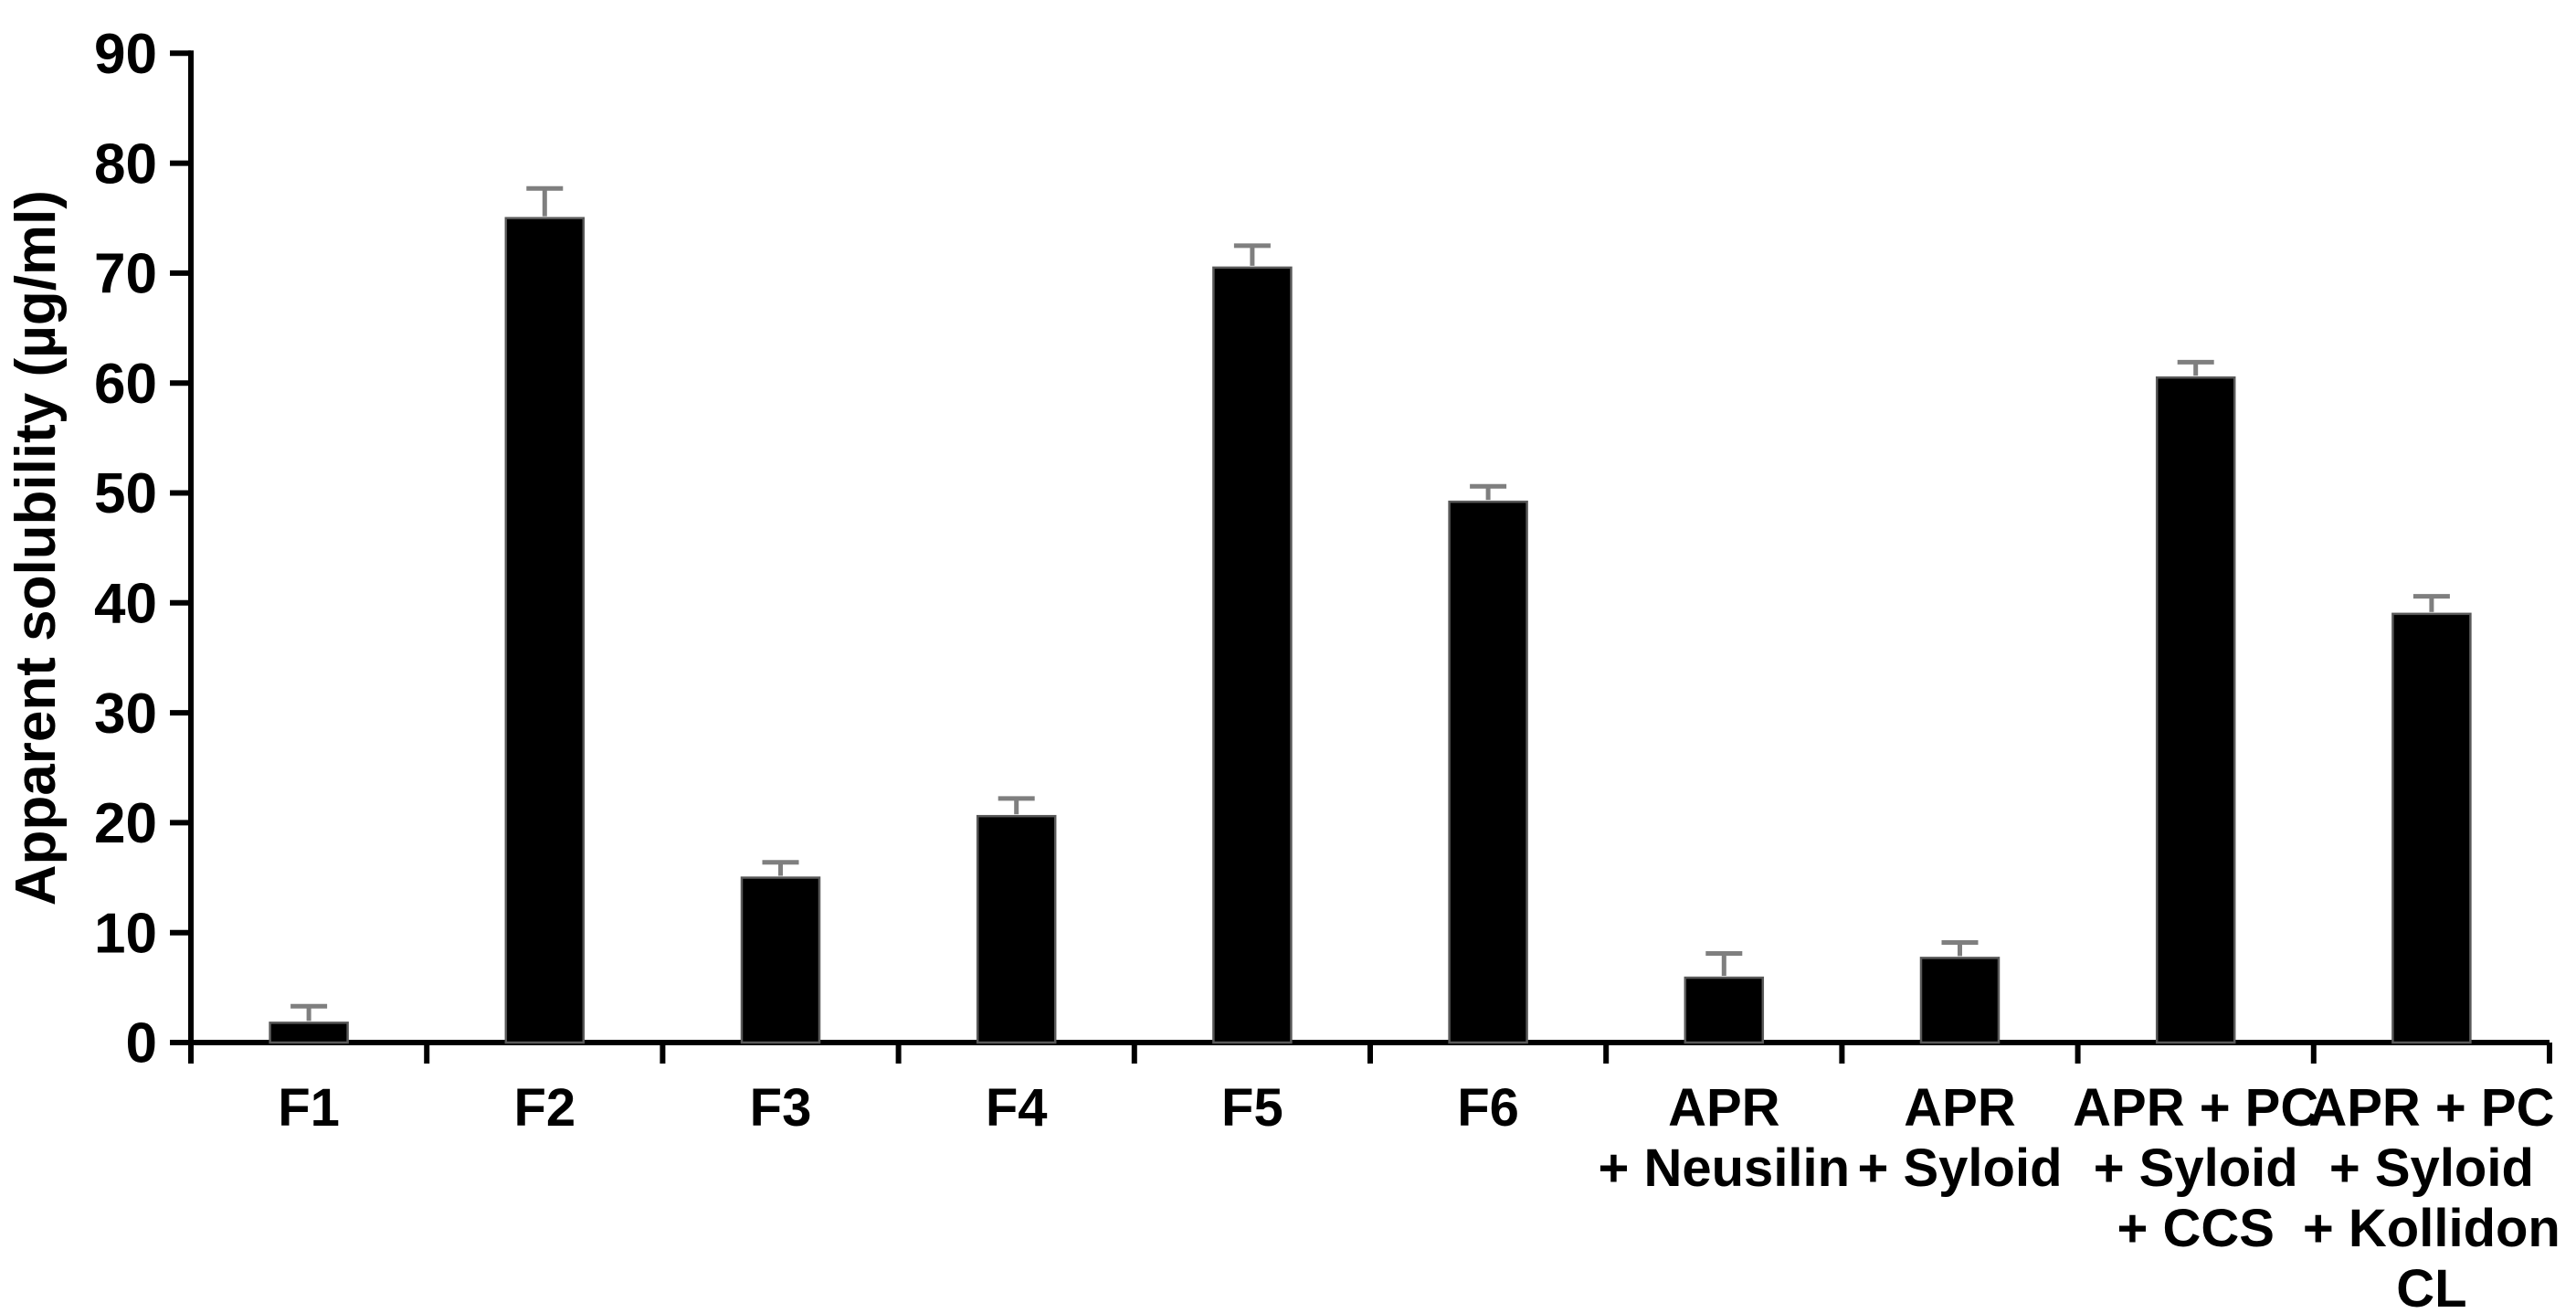 This screenshot has width=2576, height=1313. I want to click on bar-f4, so click(1016, 929).